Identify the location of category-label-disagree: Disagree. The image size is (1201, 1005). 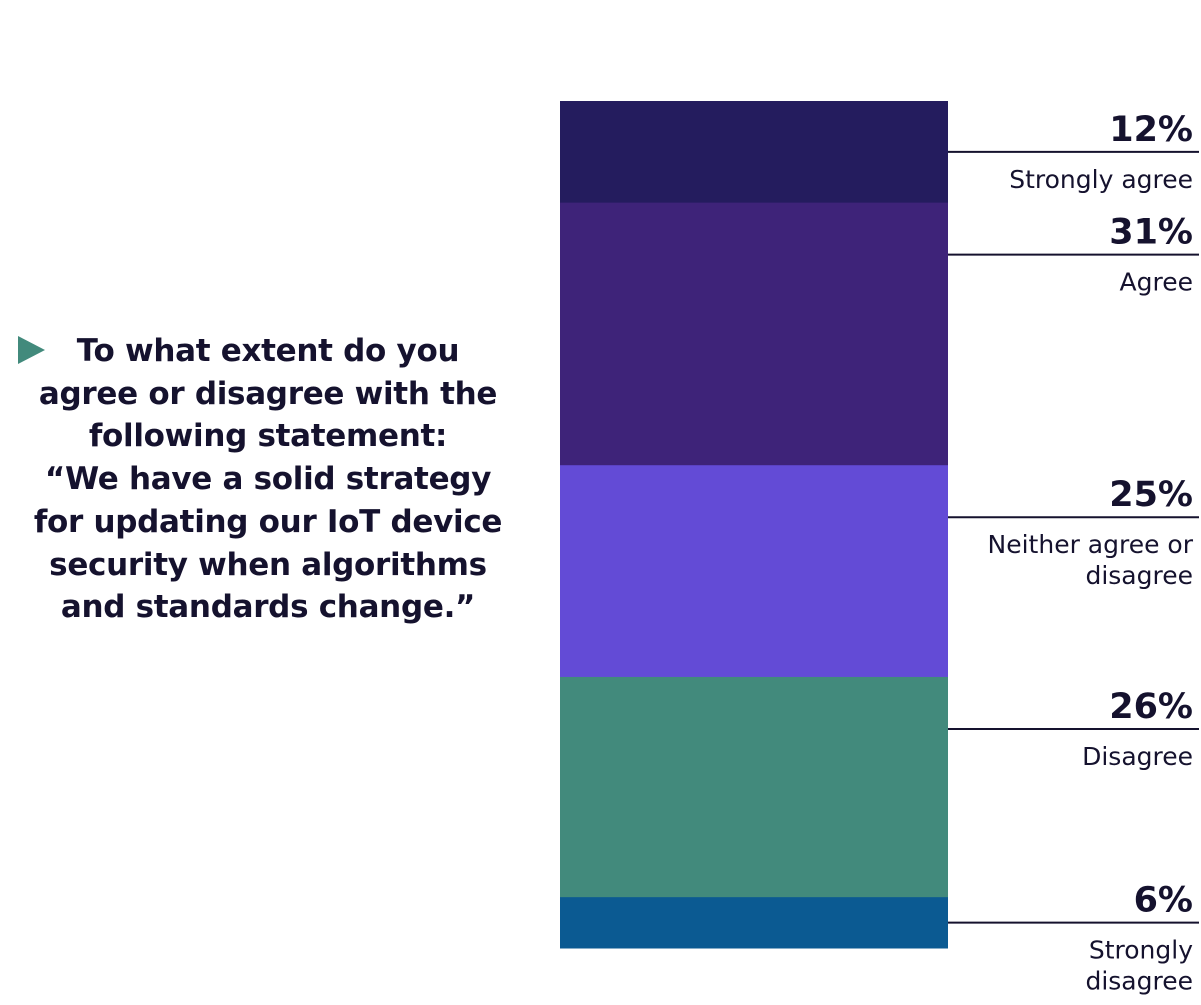
(1137, 756).